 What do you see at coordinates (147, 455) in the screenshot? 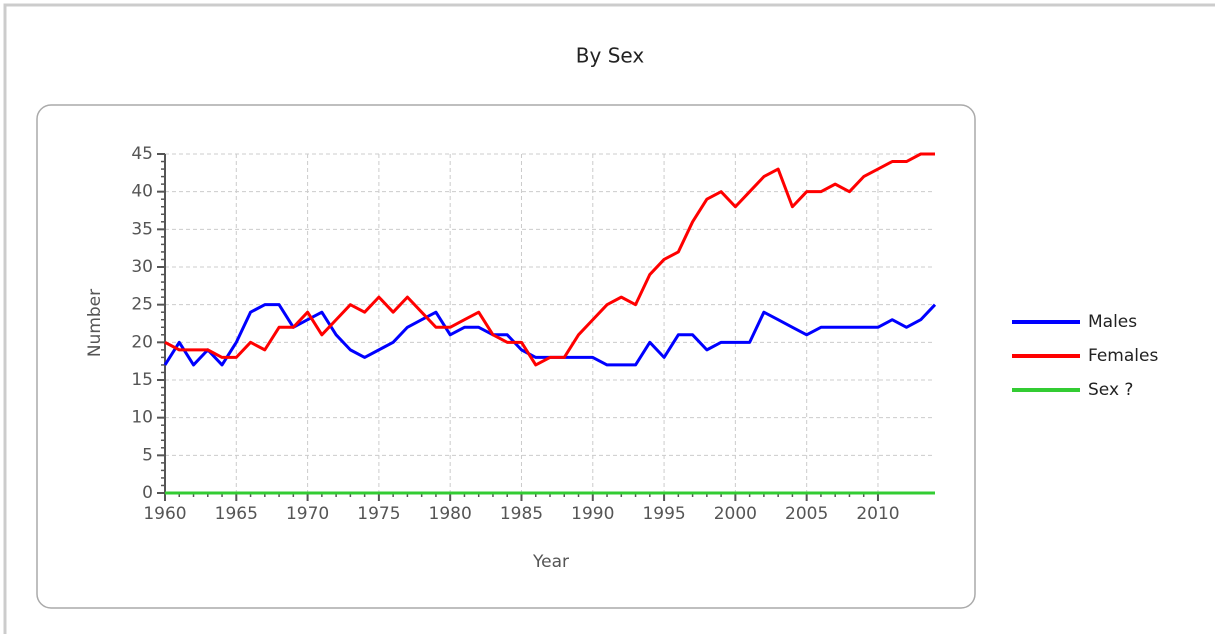
I see `y-tick-label: 5` at bounding box center [147, 455].